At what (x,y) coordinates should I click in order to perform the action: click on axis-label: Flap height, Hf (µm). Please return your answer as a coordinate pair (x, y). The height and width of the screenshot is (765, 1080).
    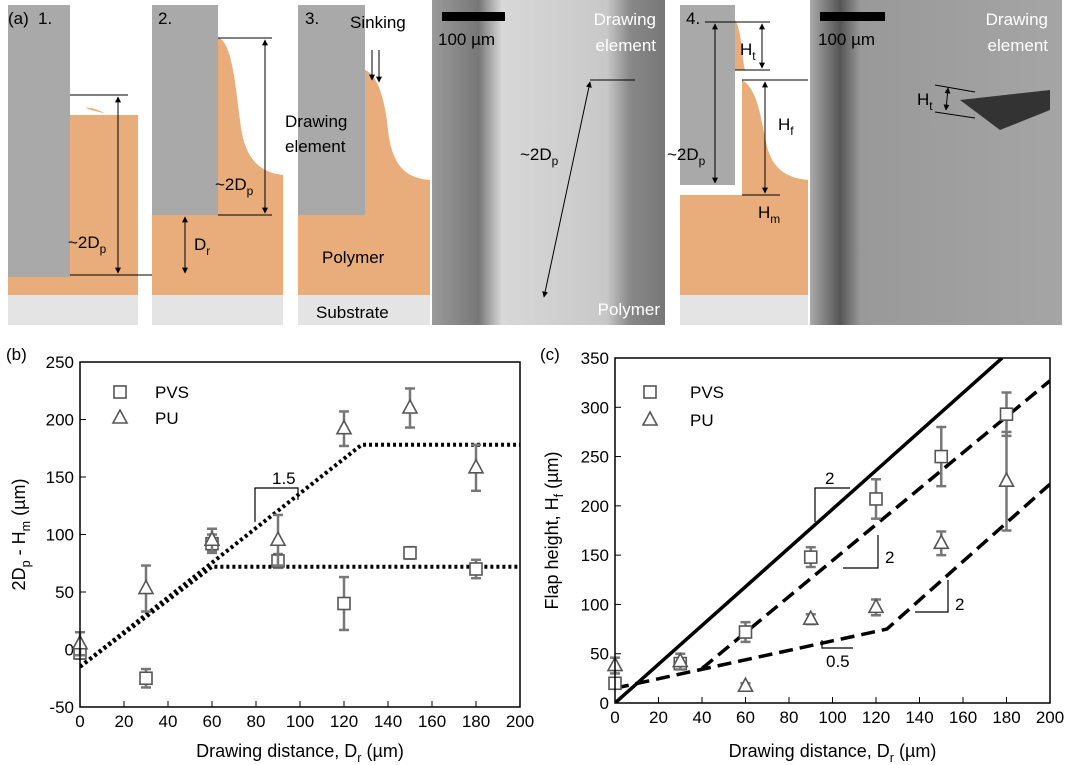
    Looking at the image, I should click on (554, 531).